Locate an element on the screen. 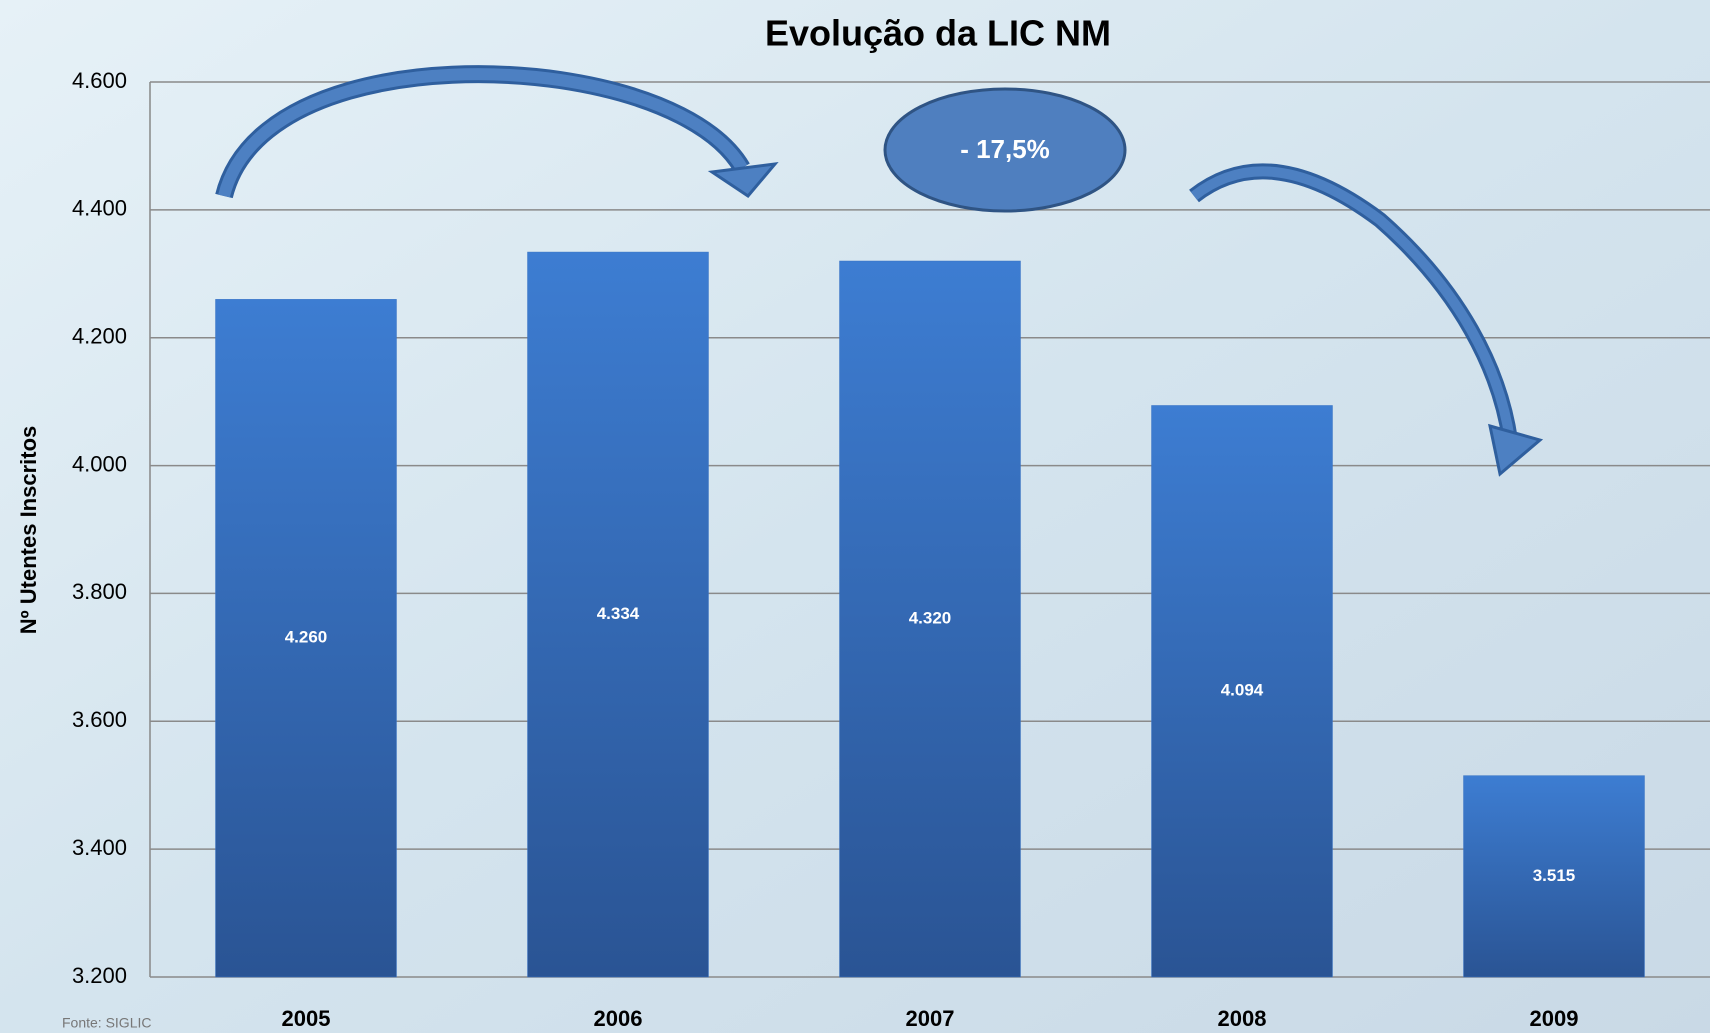 This screenshot has width=1710, height=1033. y-tick-label: 4.000 is located at coordinates (99, 463).